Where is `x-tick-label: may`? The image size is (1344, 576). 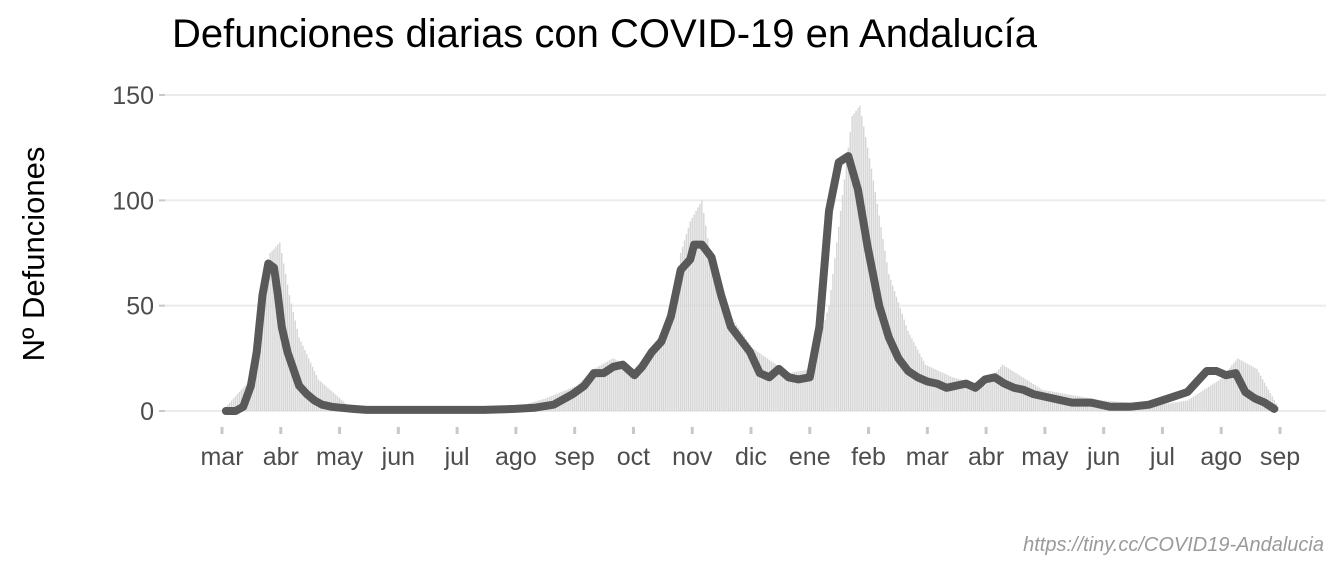 x-tick-label: may is located at coordinates (1045, 457).